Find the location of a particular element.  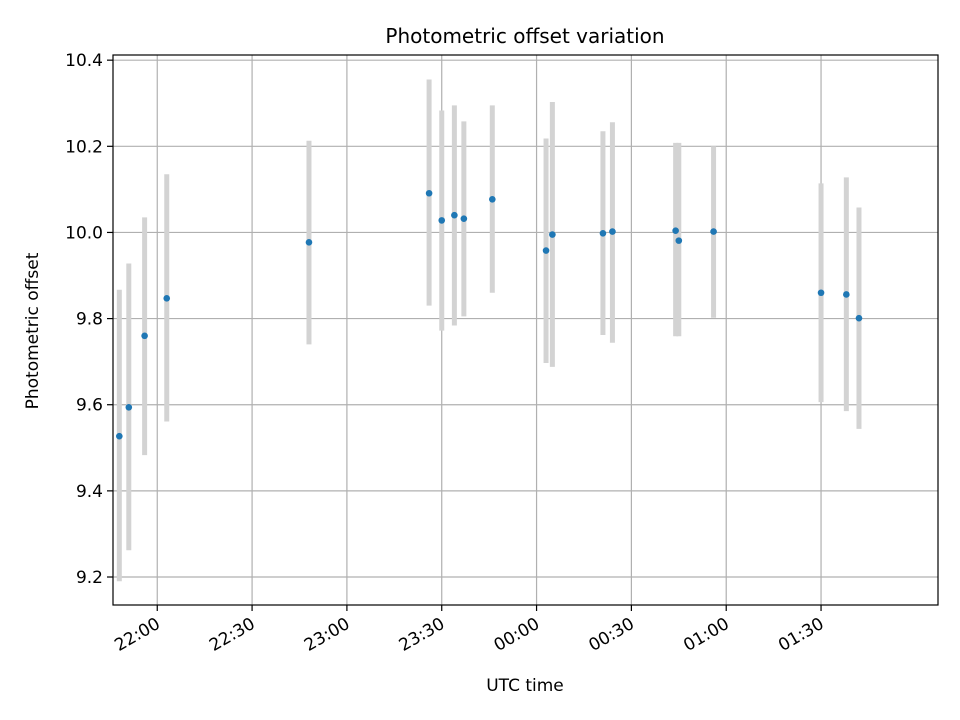

y-tick-label: 10.0 is located at coordinates (84, 233).